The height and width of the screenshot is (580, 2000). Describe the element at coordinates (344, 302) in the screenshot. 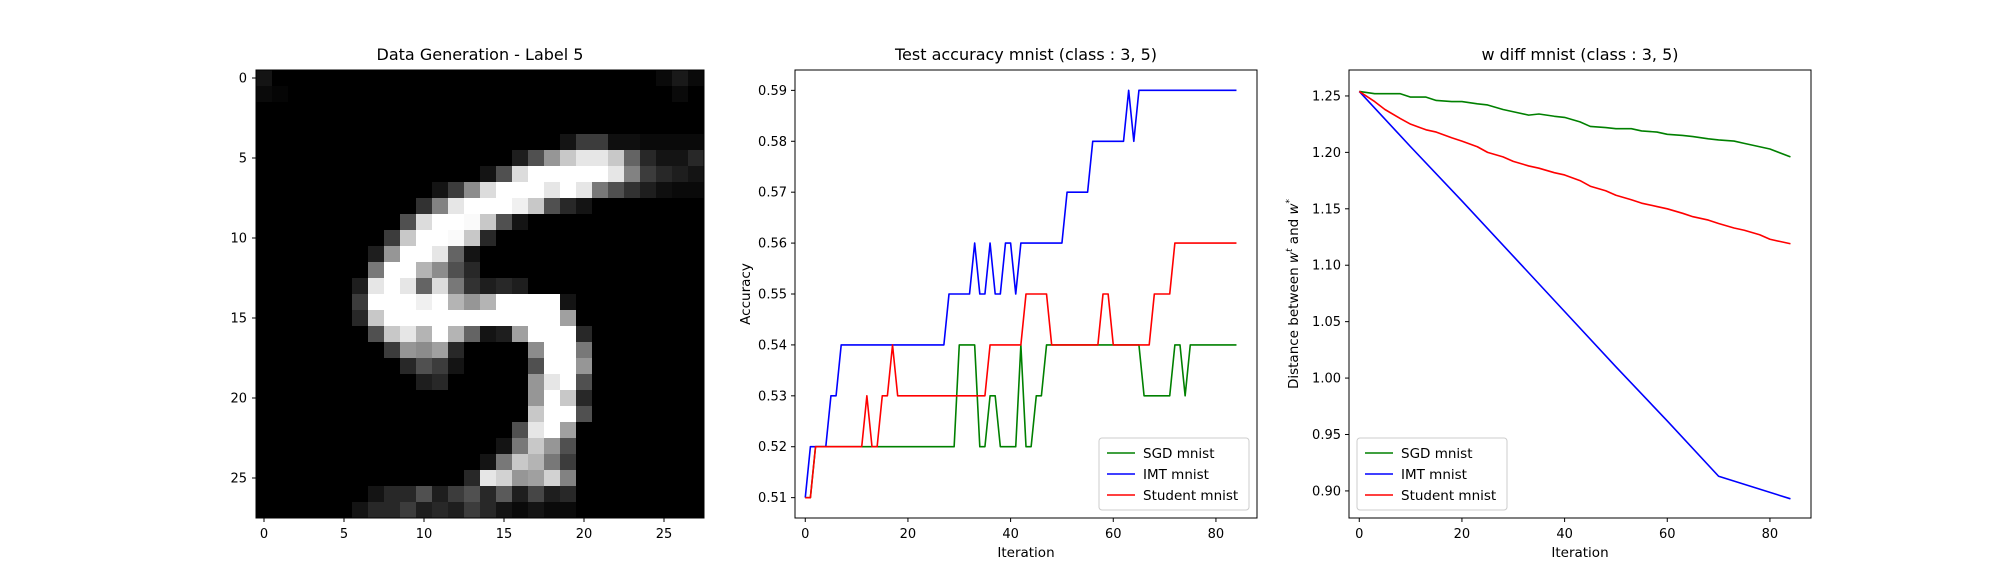

I see `pixel-r14-c5` at that location.